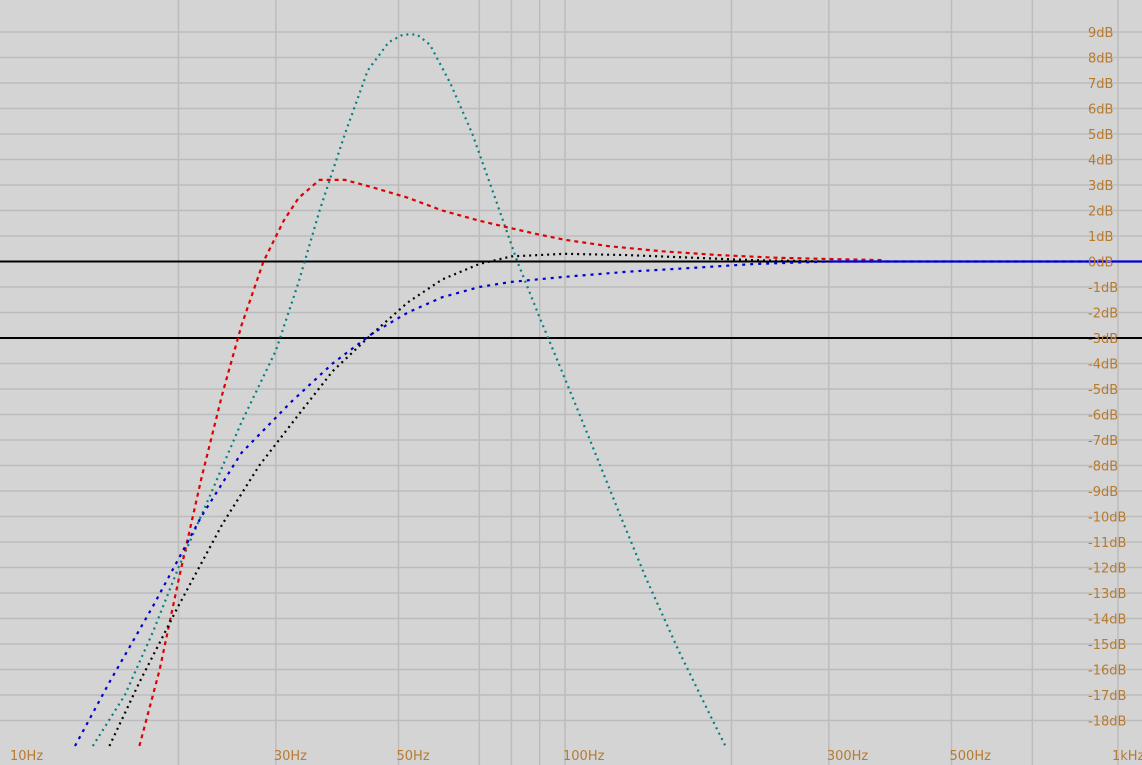 The height and width of the screenshot is (765, 1142). Describe the element at coordinates (1100, 237) in the screenshot. I see `y-tick-label: 1dB` at that location.